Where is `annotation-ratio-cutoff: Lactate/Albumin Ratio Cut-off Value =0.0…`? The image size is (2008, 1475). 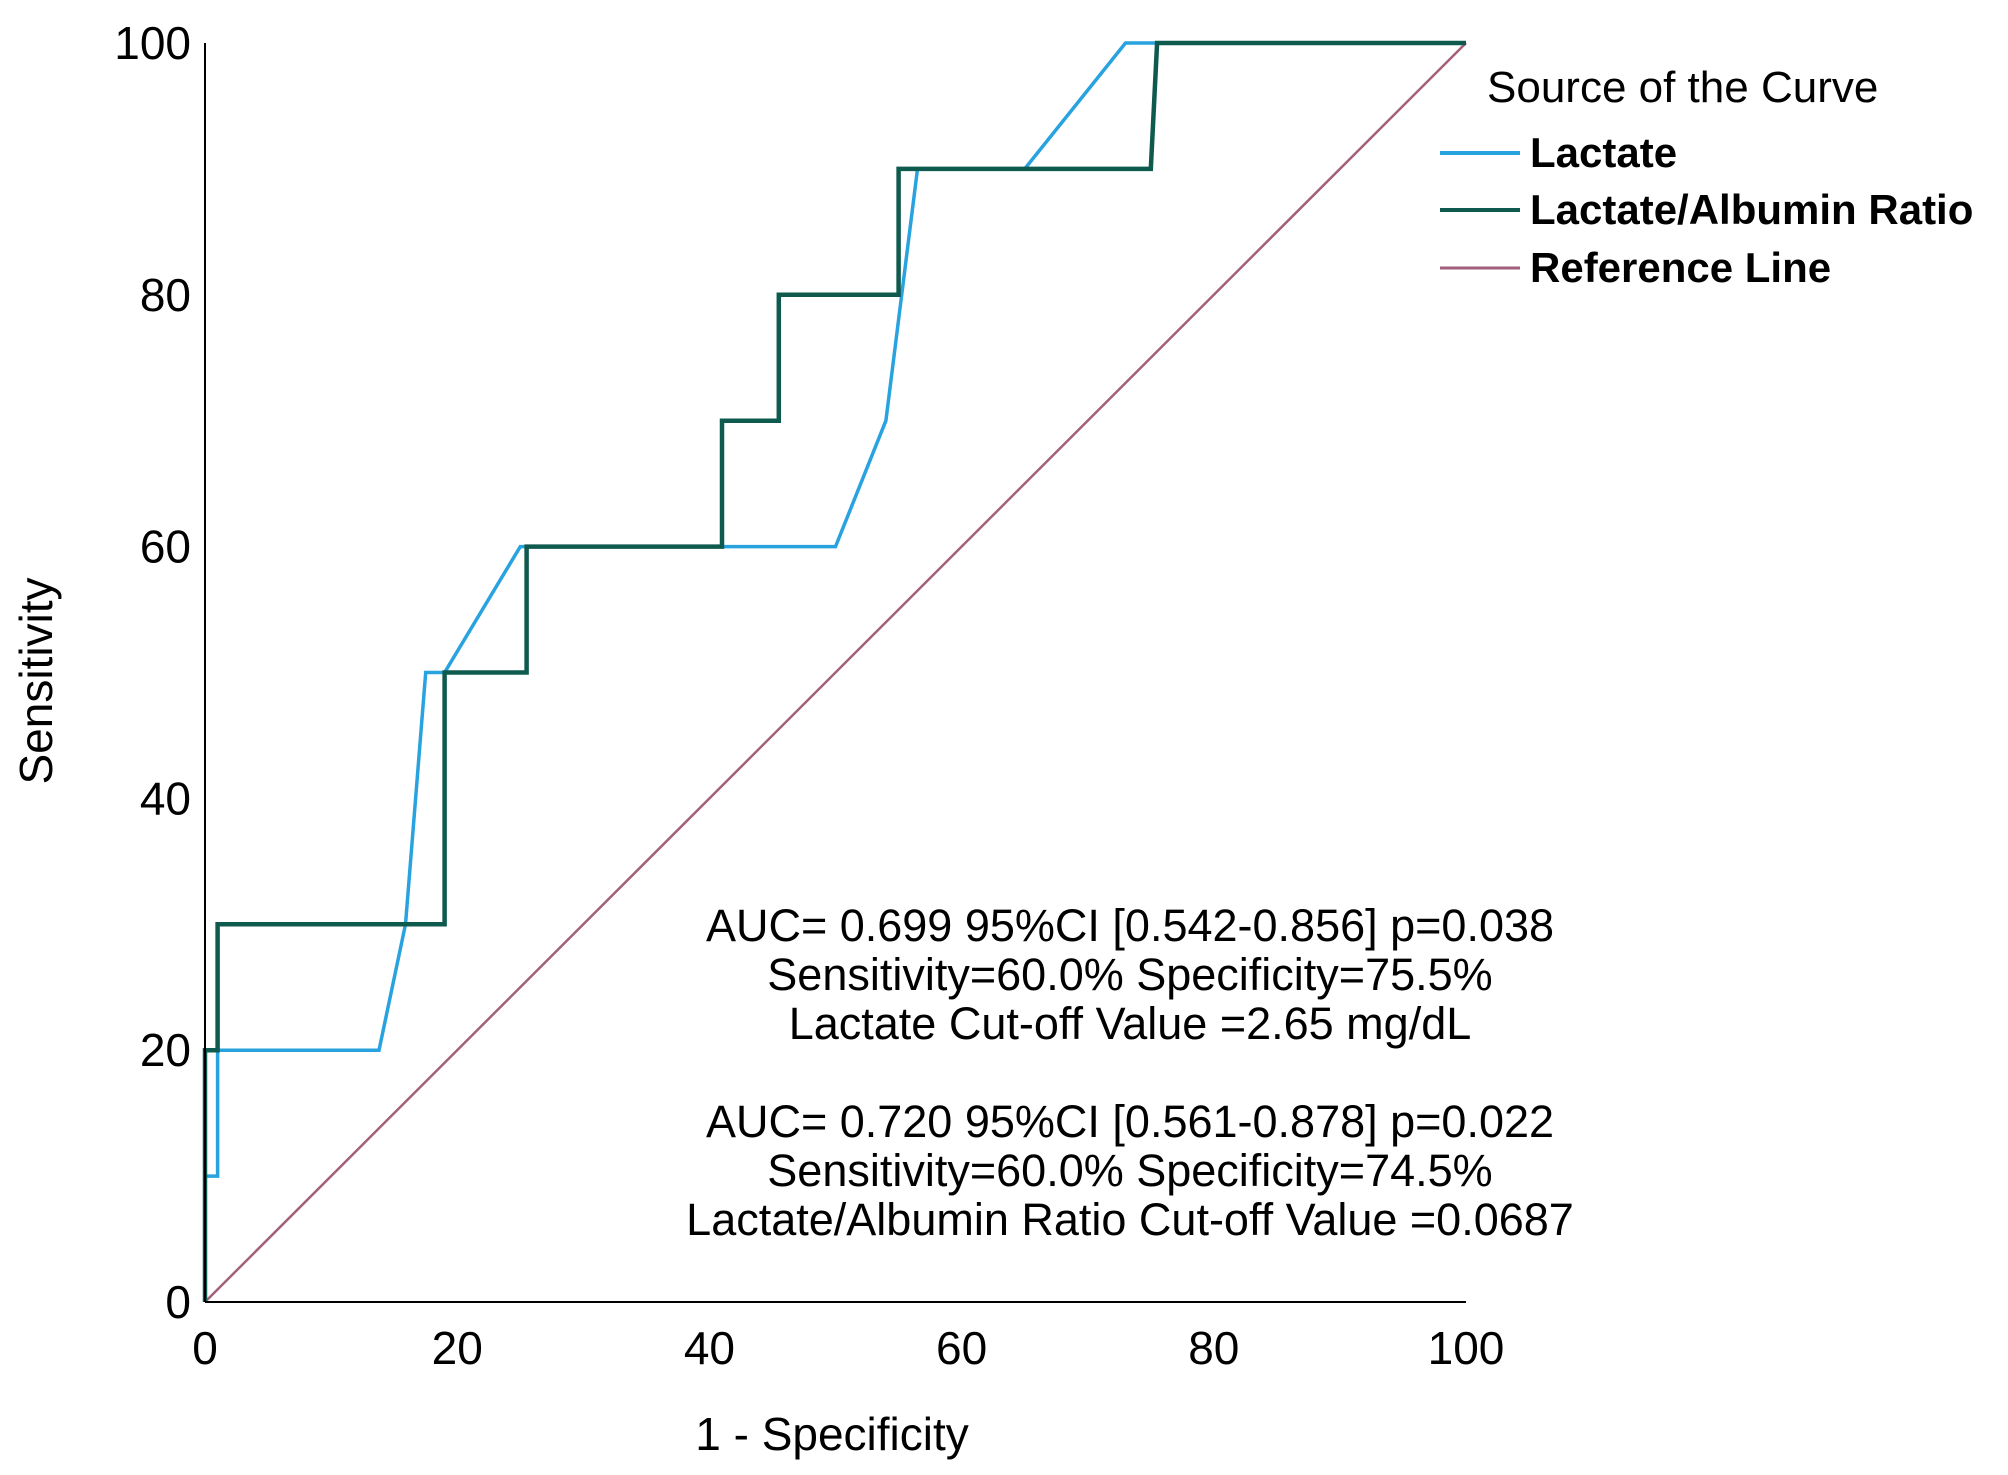
annotation-ratio-cutoff: Lactate/Albumin Ratio Cut-off Value =0.0… is located at coordinates (1130, 1219).